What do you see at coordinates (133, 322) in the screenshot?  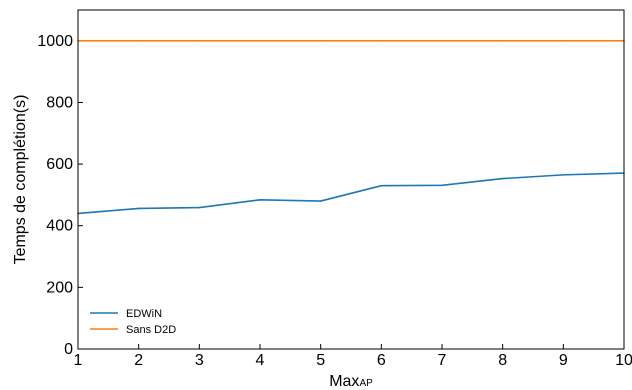 I see `legend: EDWiN Sans D2D` at bounding box center [133, 322].